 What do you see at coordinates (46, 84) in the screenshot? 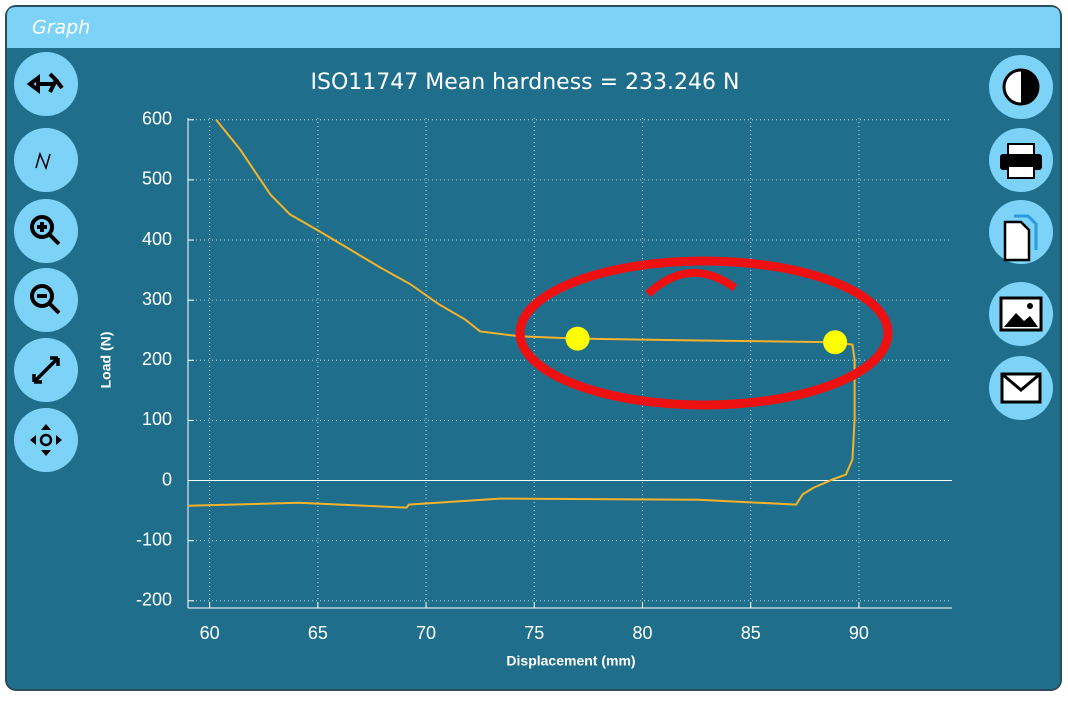
I see `exit-button` at bounding box center [46, 84].